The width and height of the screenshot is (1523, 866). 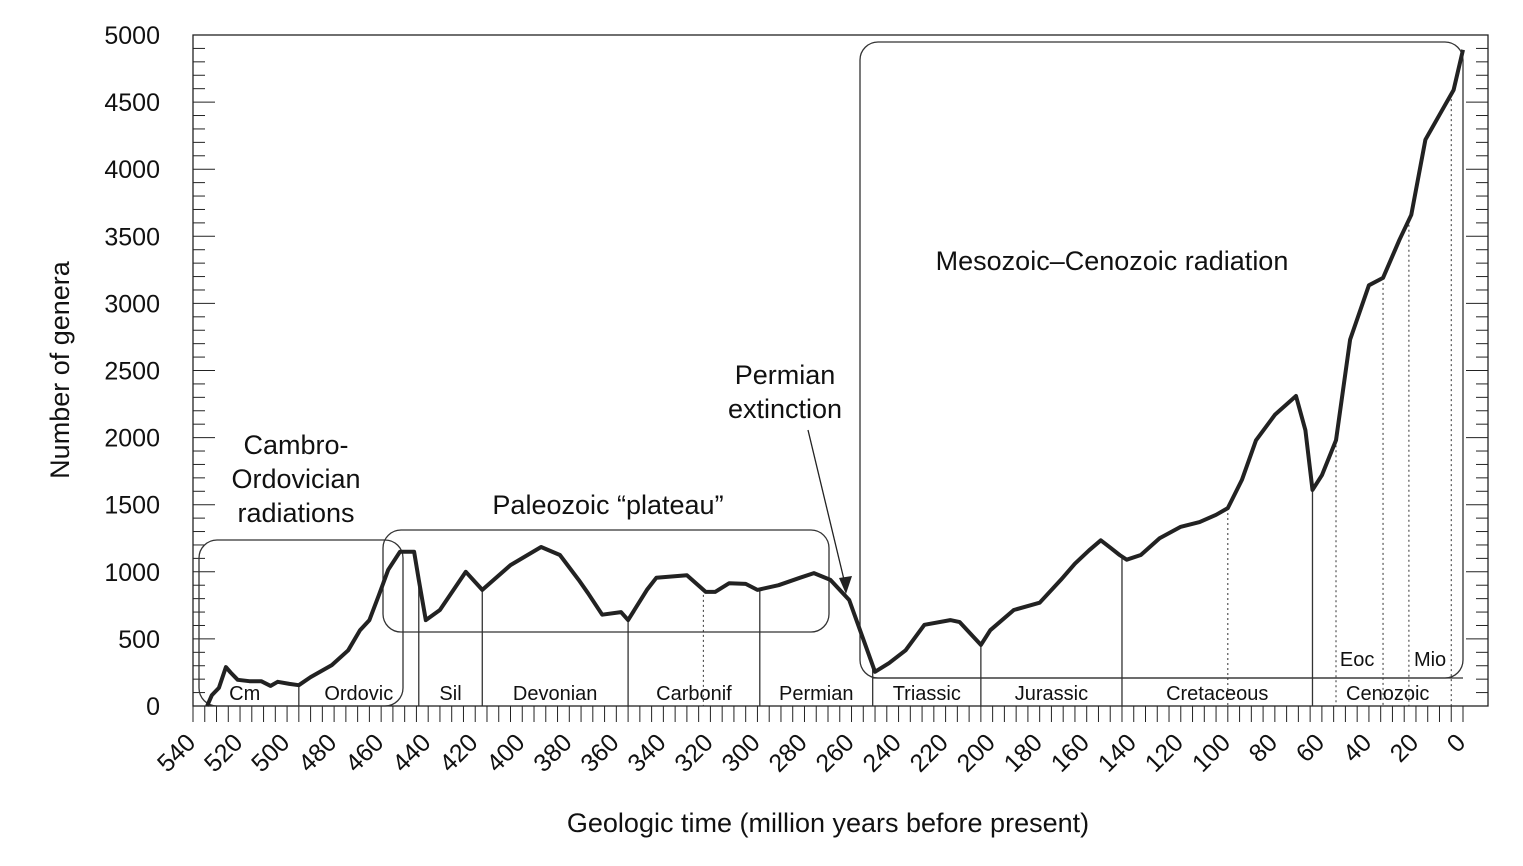 What do you see at coordinates (132, 439) in the screenshot?
I see `y-tick-label: 2000` at bounding box center [132, 439].